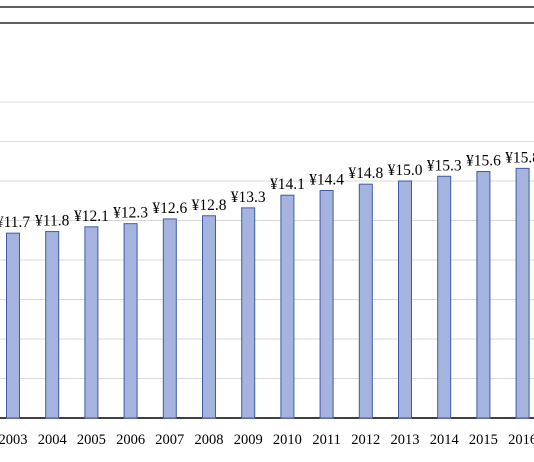  Describe the element at coordinates (287, 440) in the screenshot. I see `x-tick-2010: 2010` at that location.